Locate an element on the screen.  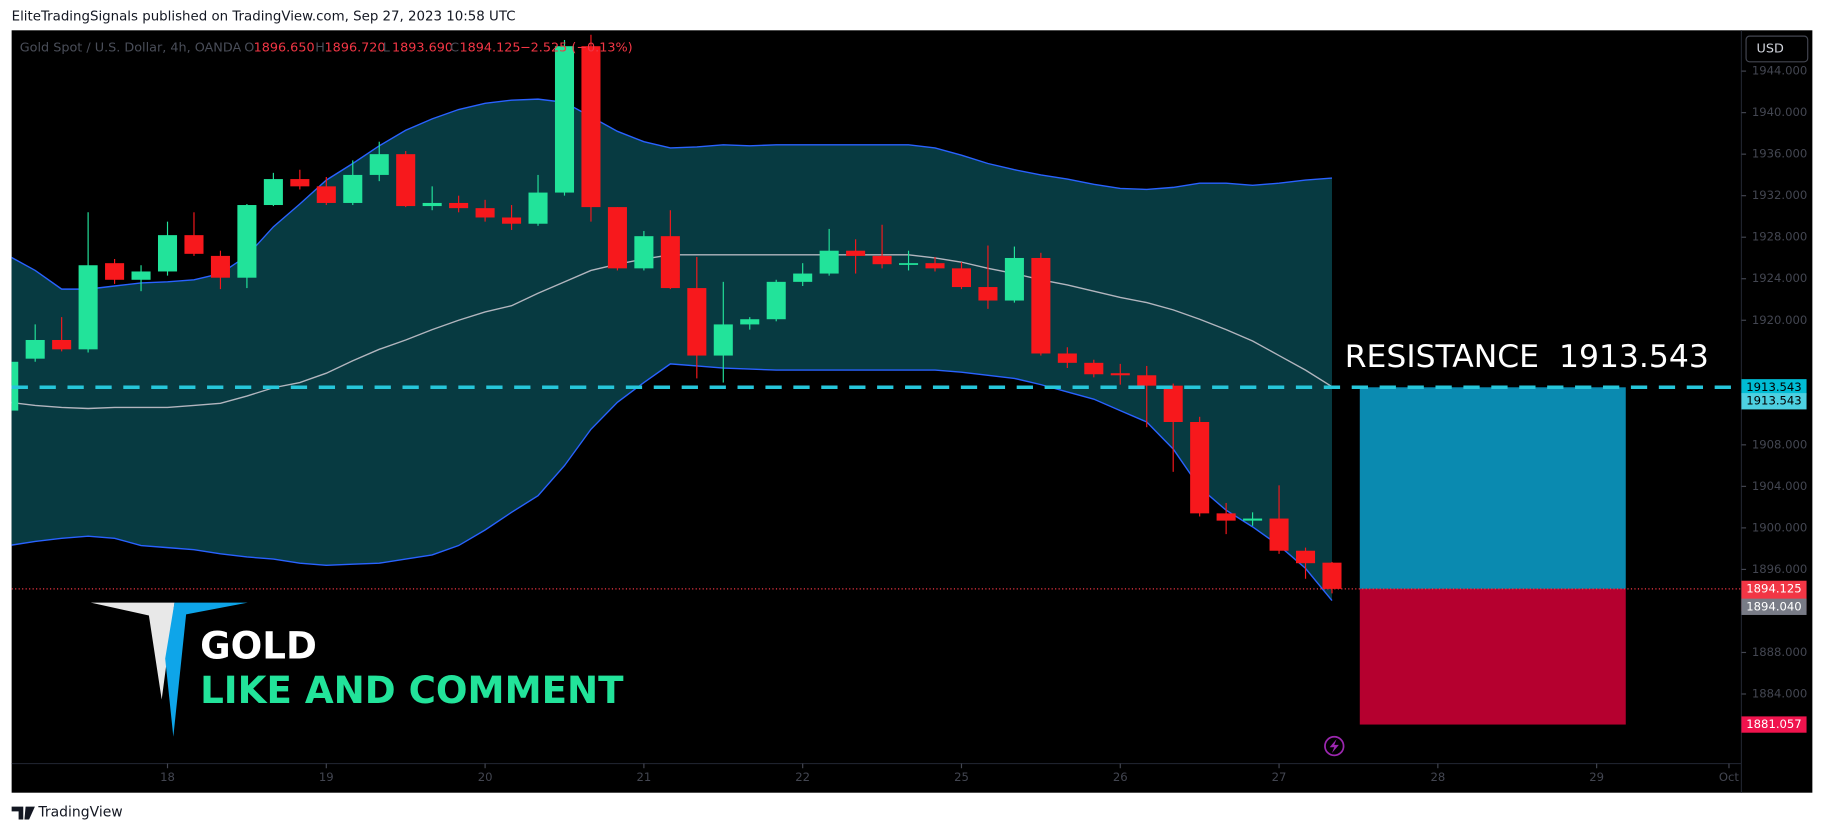
logo-blue is located at coordinates (206, 669).